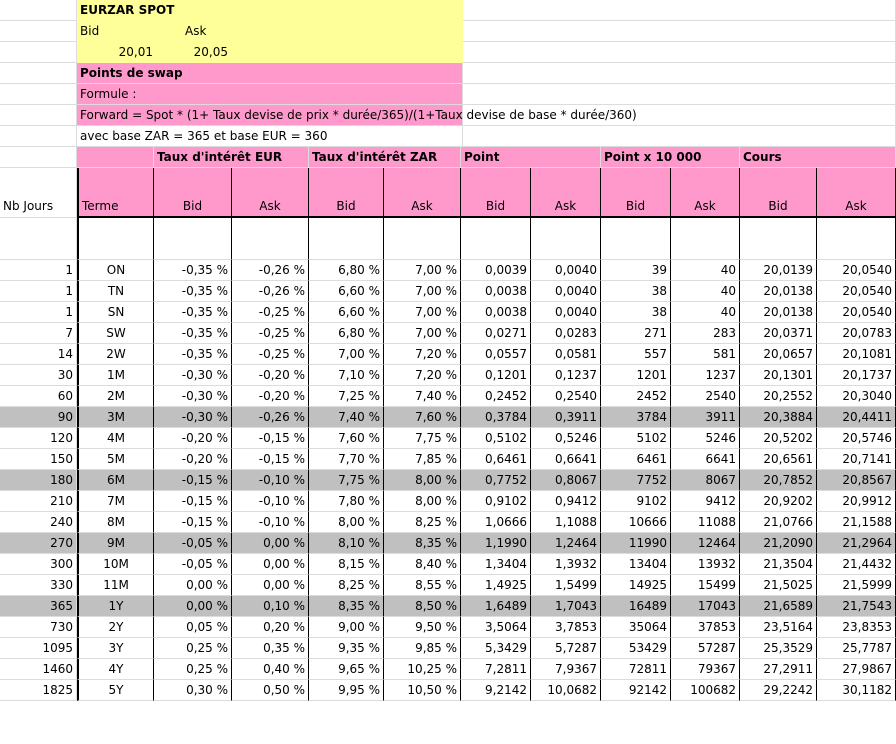 This screenshot has height=744, width=896. I want to click on cell-eur-bid: 0,30 %, so click(193, 690).